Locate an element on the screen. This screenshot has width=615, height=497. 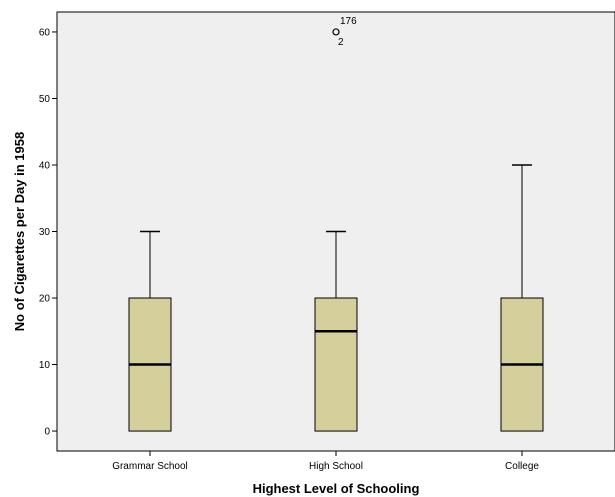
x-axis: Grammar School High School College is located at coordinates (325, 461).